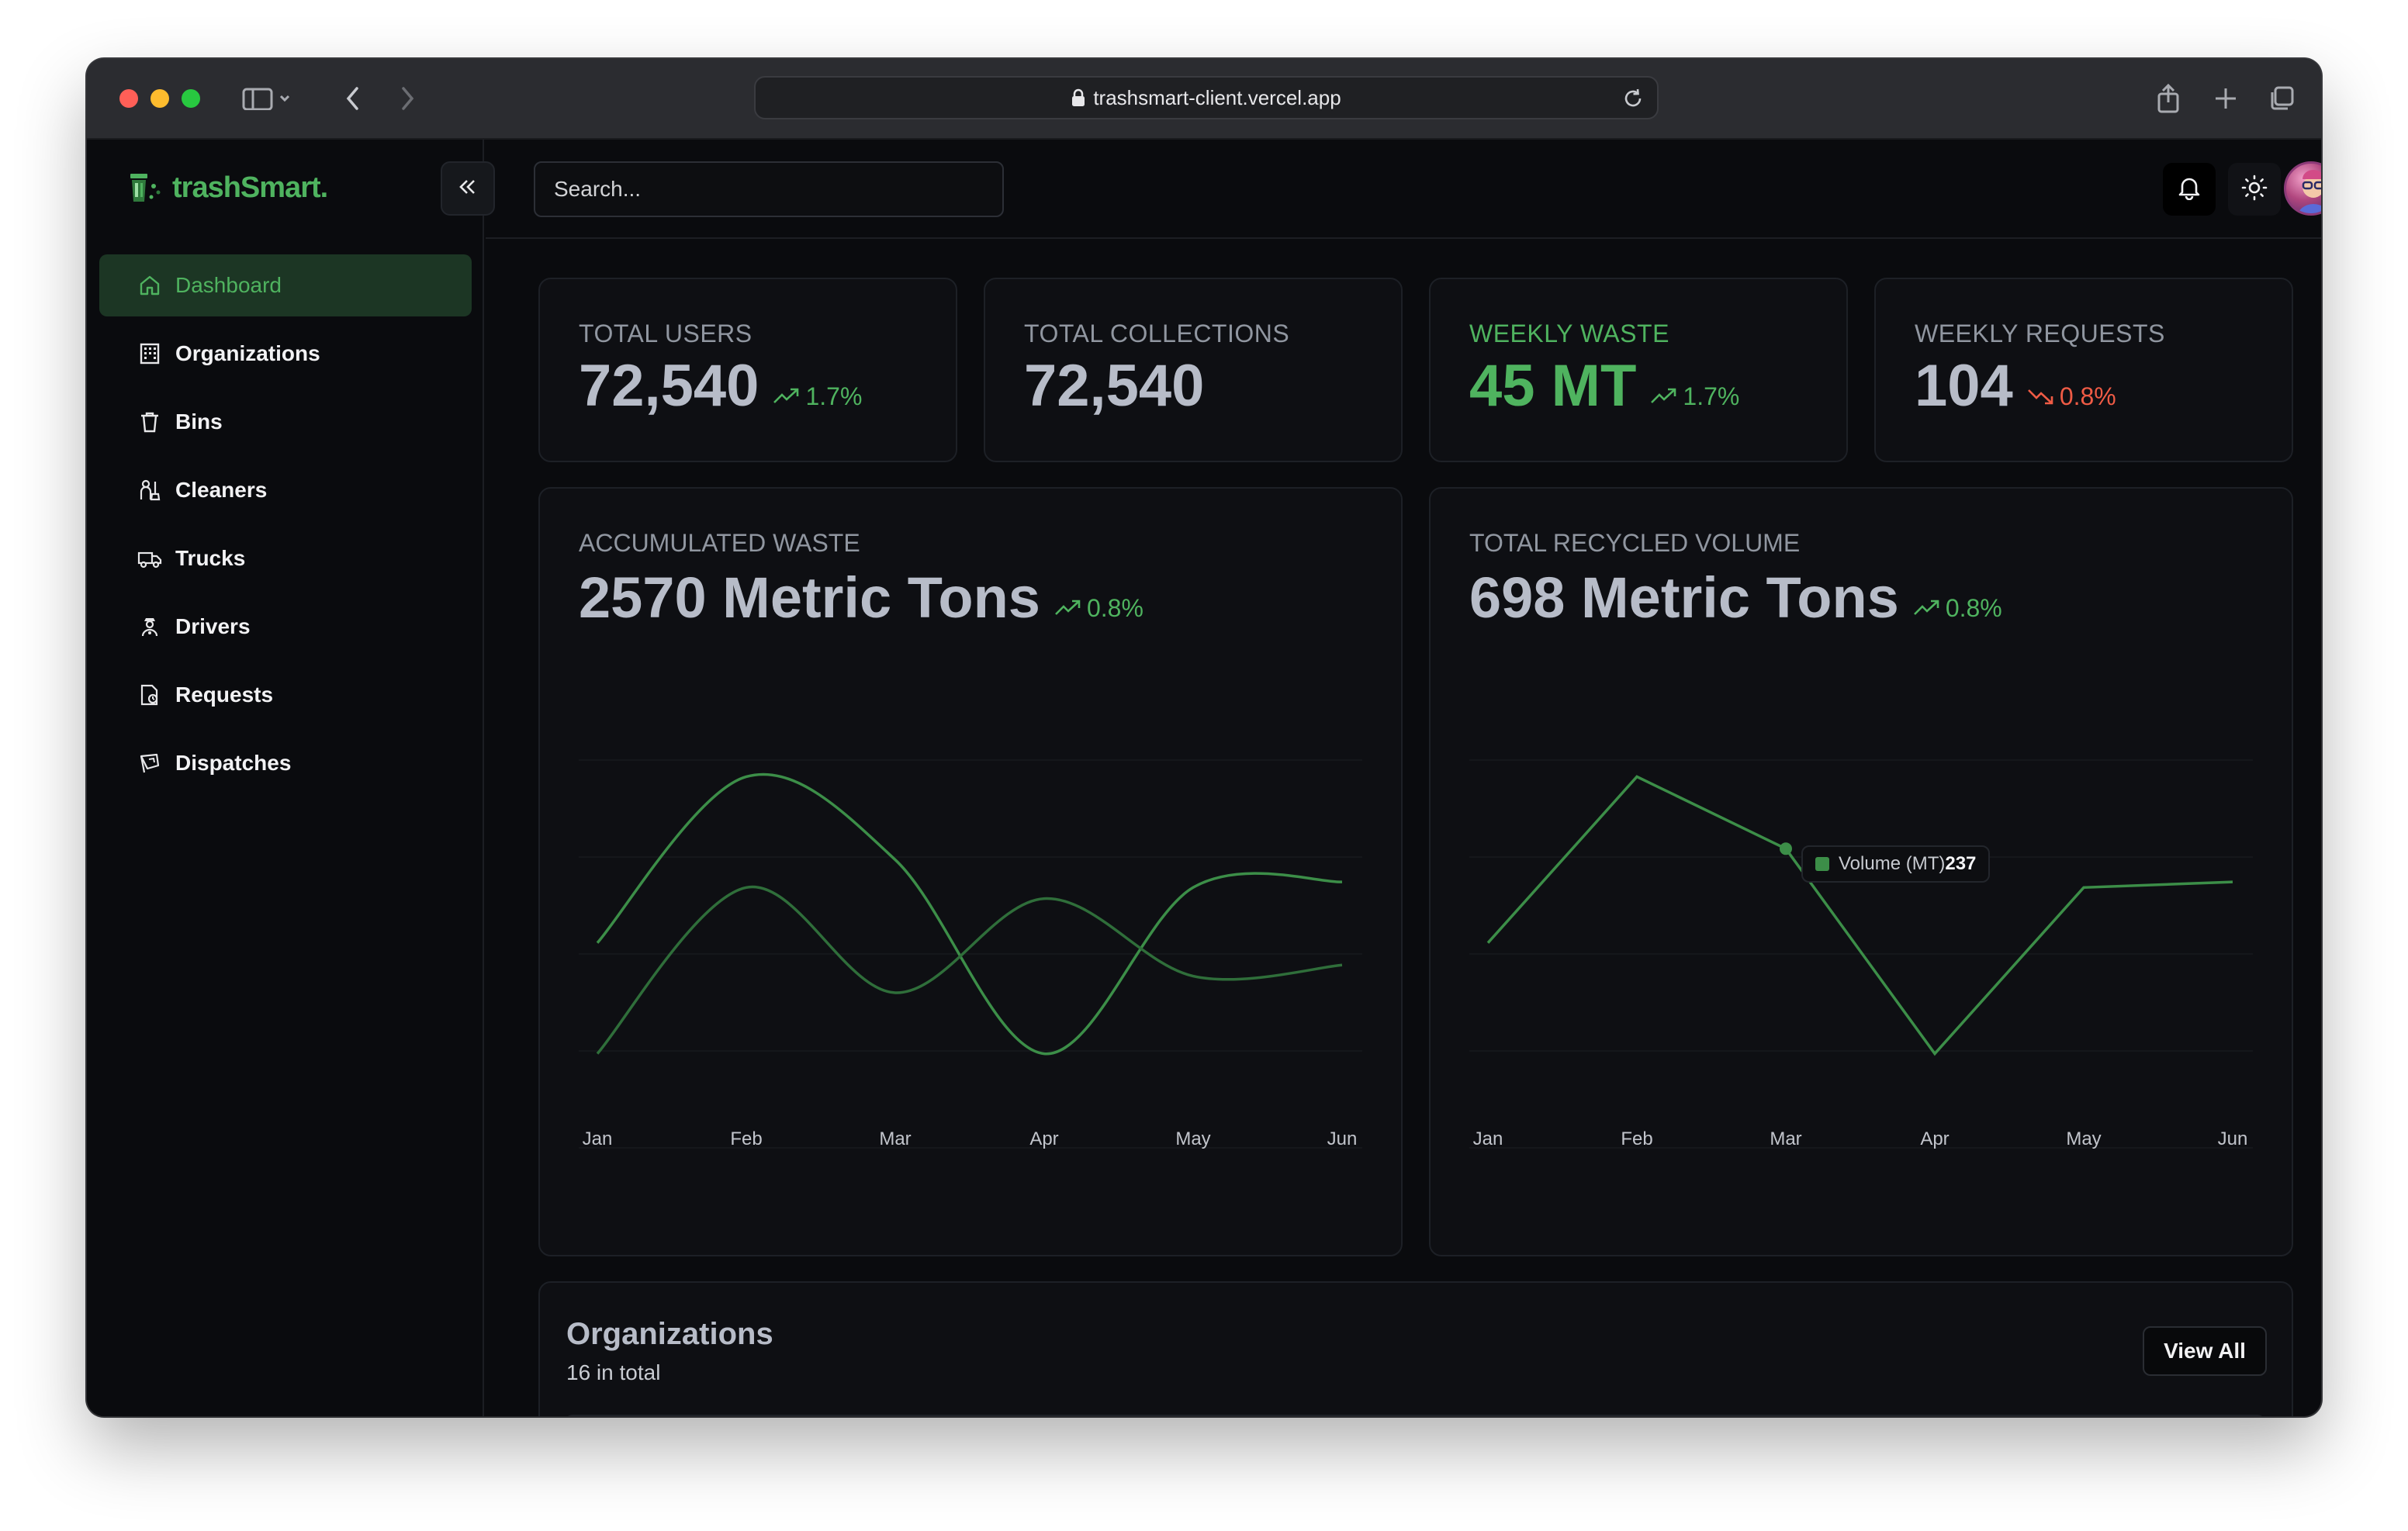 This screenshot has width=2408, height=1531. I want to click on section-subtitle: 16 in total, so click(613, 1372).